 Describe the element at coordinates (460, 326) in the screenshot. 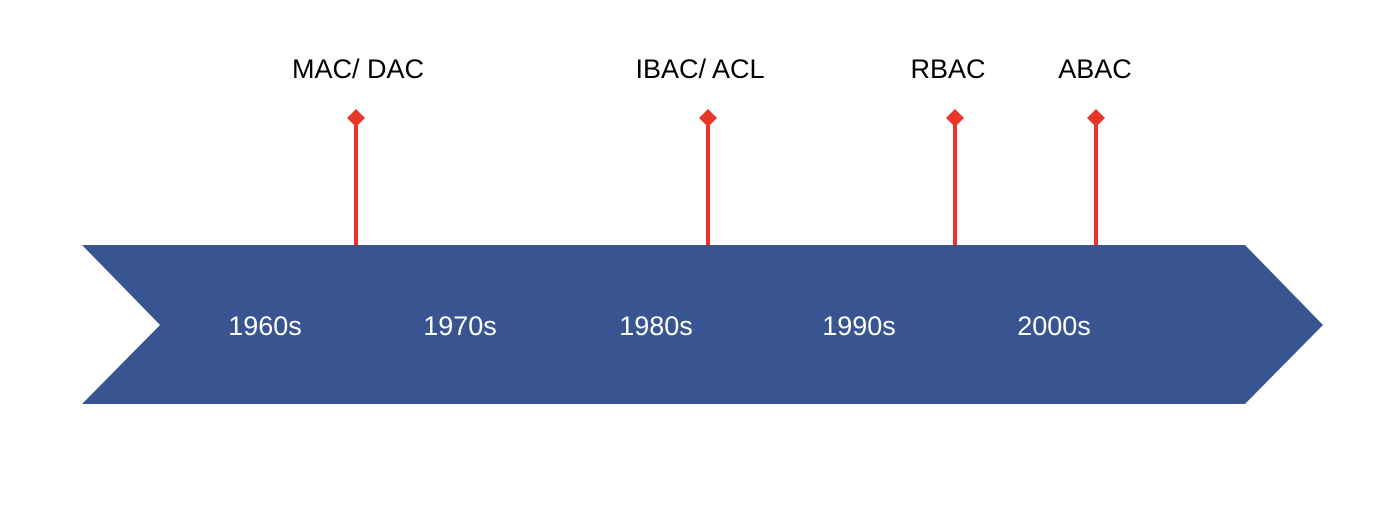

I see `period-label-1970s: 1970s` at that location.